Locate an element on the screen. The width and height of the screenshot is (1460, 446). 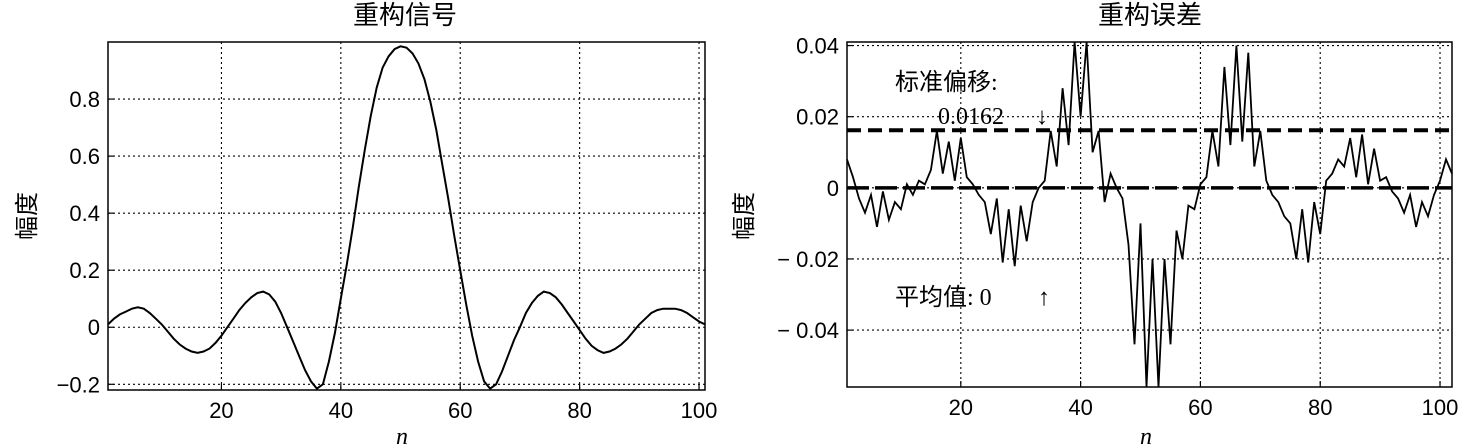
y-tick-label: 0.4 is located at coordinates (84, 213).